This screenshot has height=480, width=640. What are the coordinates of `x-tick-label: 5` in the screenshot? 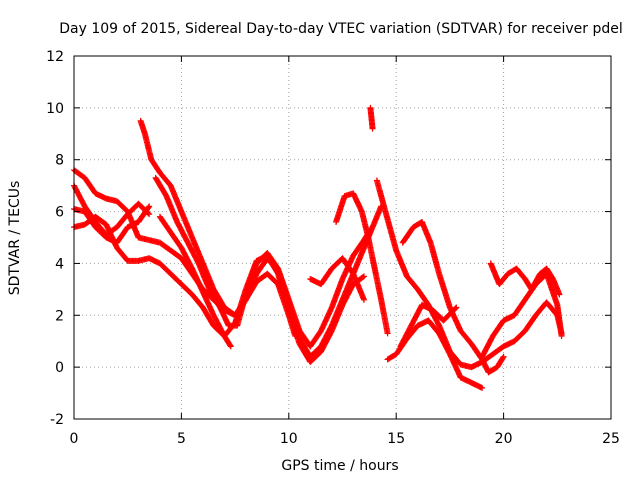 It's located at (181, 439).